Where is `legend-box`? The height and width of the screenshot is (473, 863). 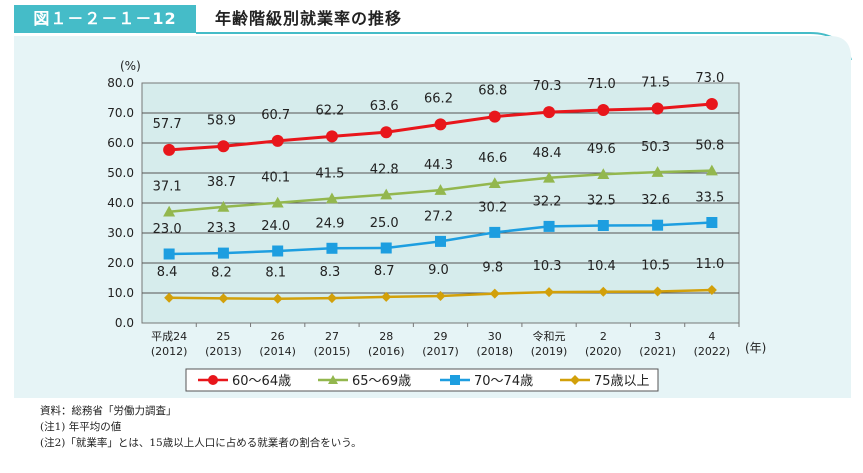 legend-box is located at coordinates (422, 380).